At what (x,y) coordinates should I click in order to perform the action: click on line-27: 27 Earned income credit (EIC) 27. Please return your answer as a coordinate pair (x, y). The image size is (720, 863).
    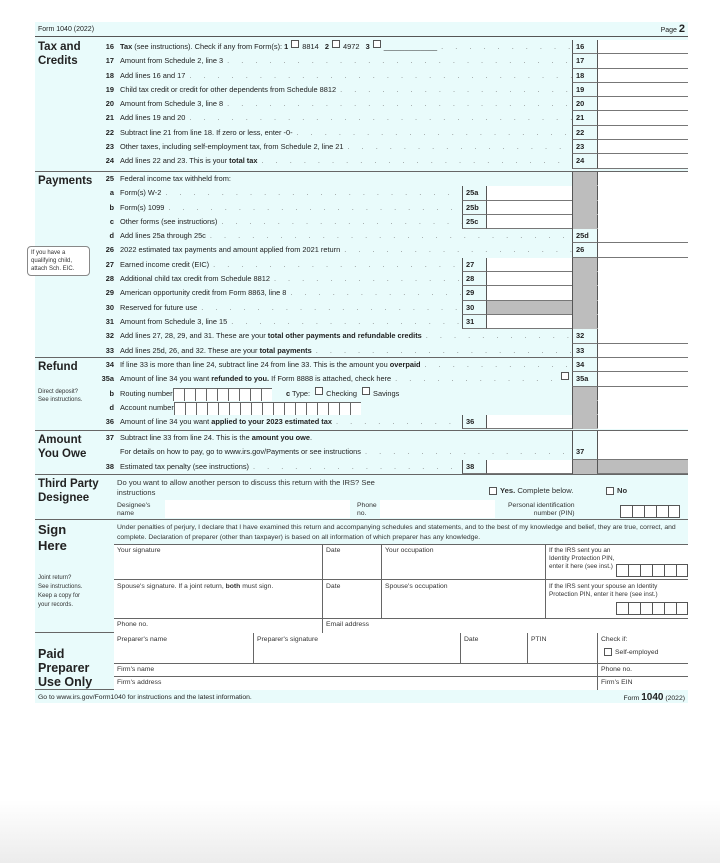
    Looking at the image, I should click on (394, 265).